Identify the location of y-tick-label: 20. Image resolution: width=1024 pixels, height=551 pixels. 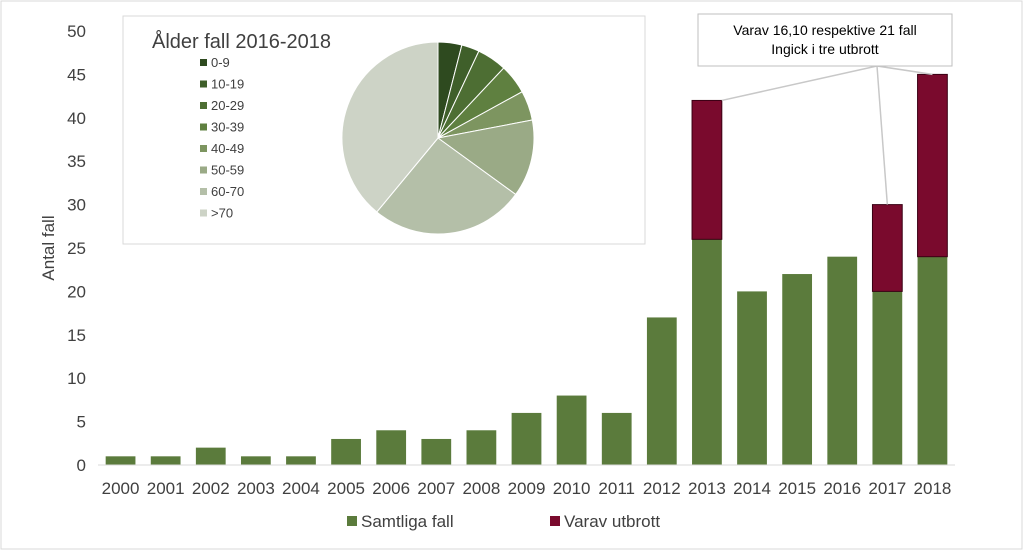
(76, 291).